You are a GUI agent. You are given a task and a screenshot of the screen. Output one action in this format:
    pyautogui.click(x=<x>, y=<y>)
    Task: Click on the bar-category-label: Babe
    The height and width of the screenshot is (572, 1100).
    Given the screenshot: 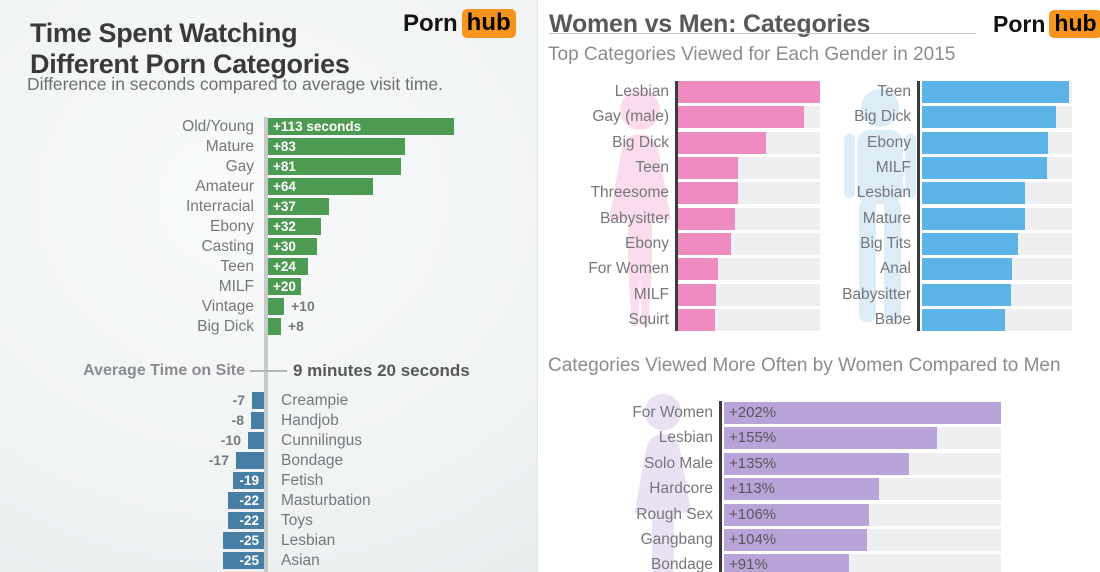 What is the action you would take?
    pyautogui.click(x=892, y=319)
    